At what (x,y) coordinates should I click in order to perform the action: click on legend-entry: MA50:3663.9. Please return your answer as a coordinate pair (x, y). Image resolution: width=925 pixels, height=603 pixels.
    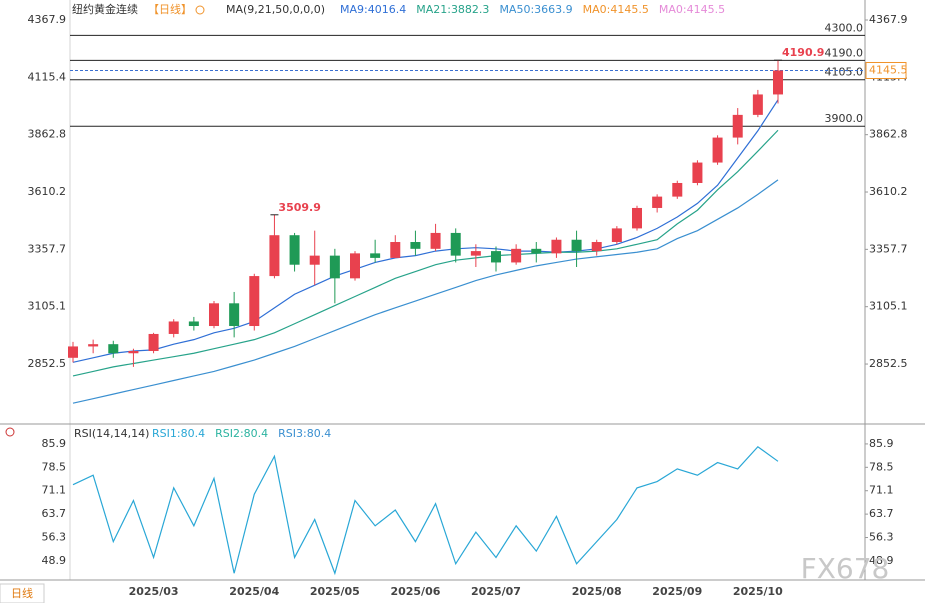
    Looking at the image, I should click on (535, 9).